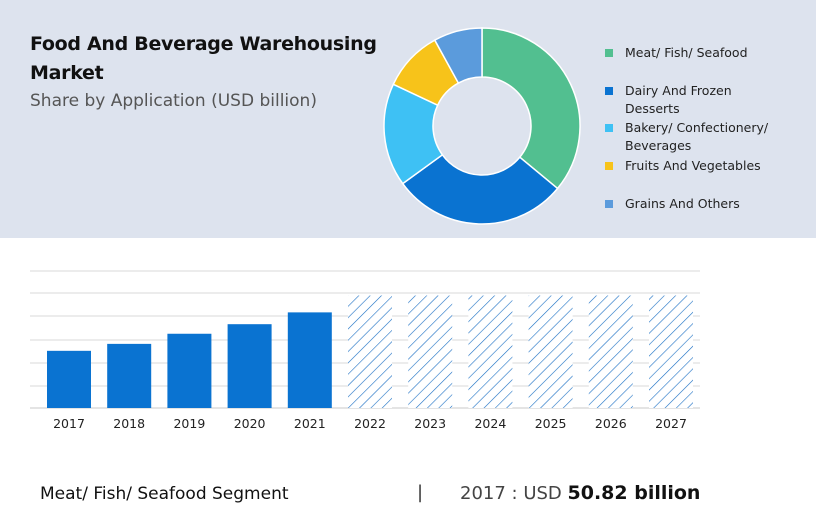 The width and height of the screenshot is (816, 528). Describe the element at coordinates (430, 351) in the screenshot. I see `bar-2023` at that location.